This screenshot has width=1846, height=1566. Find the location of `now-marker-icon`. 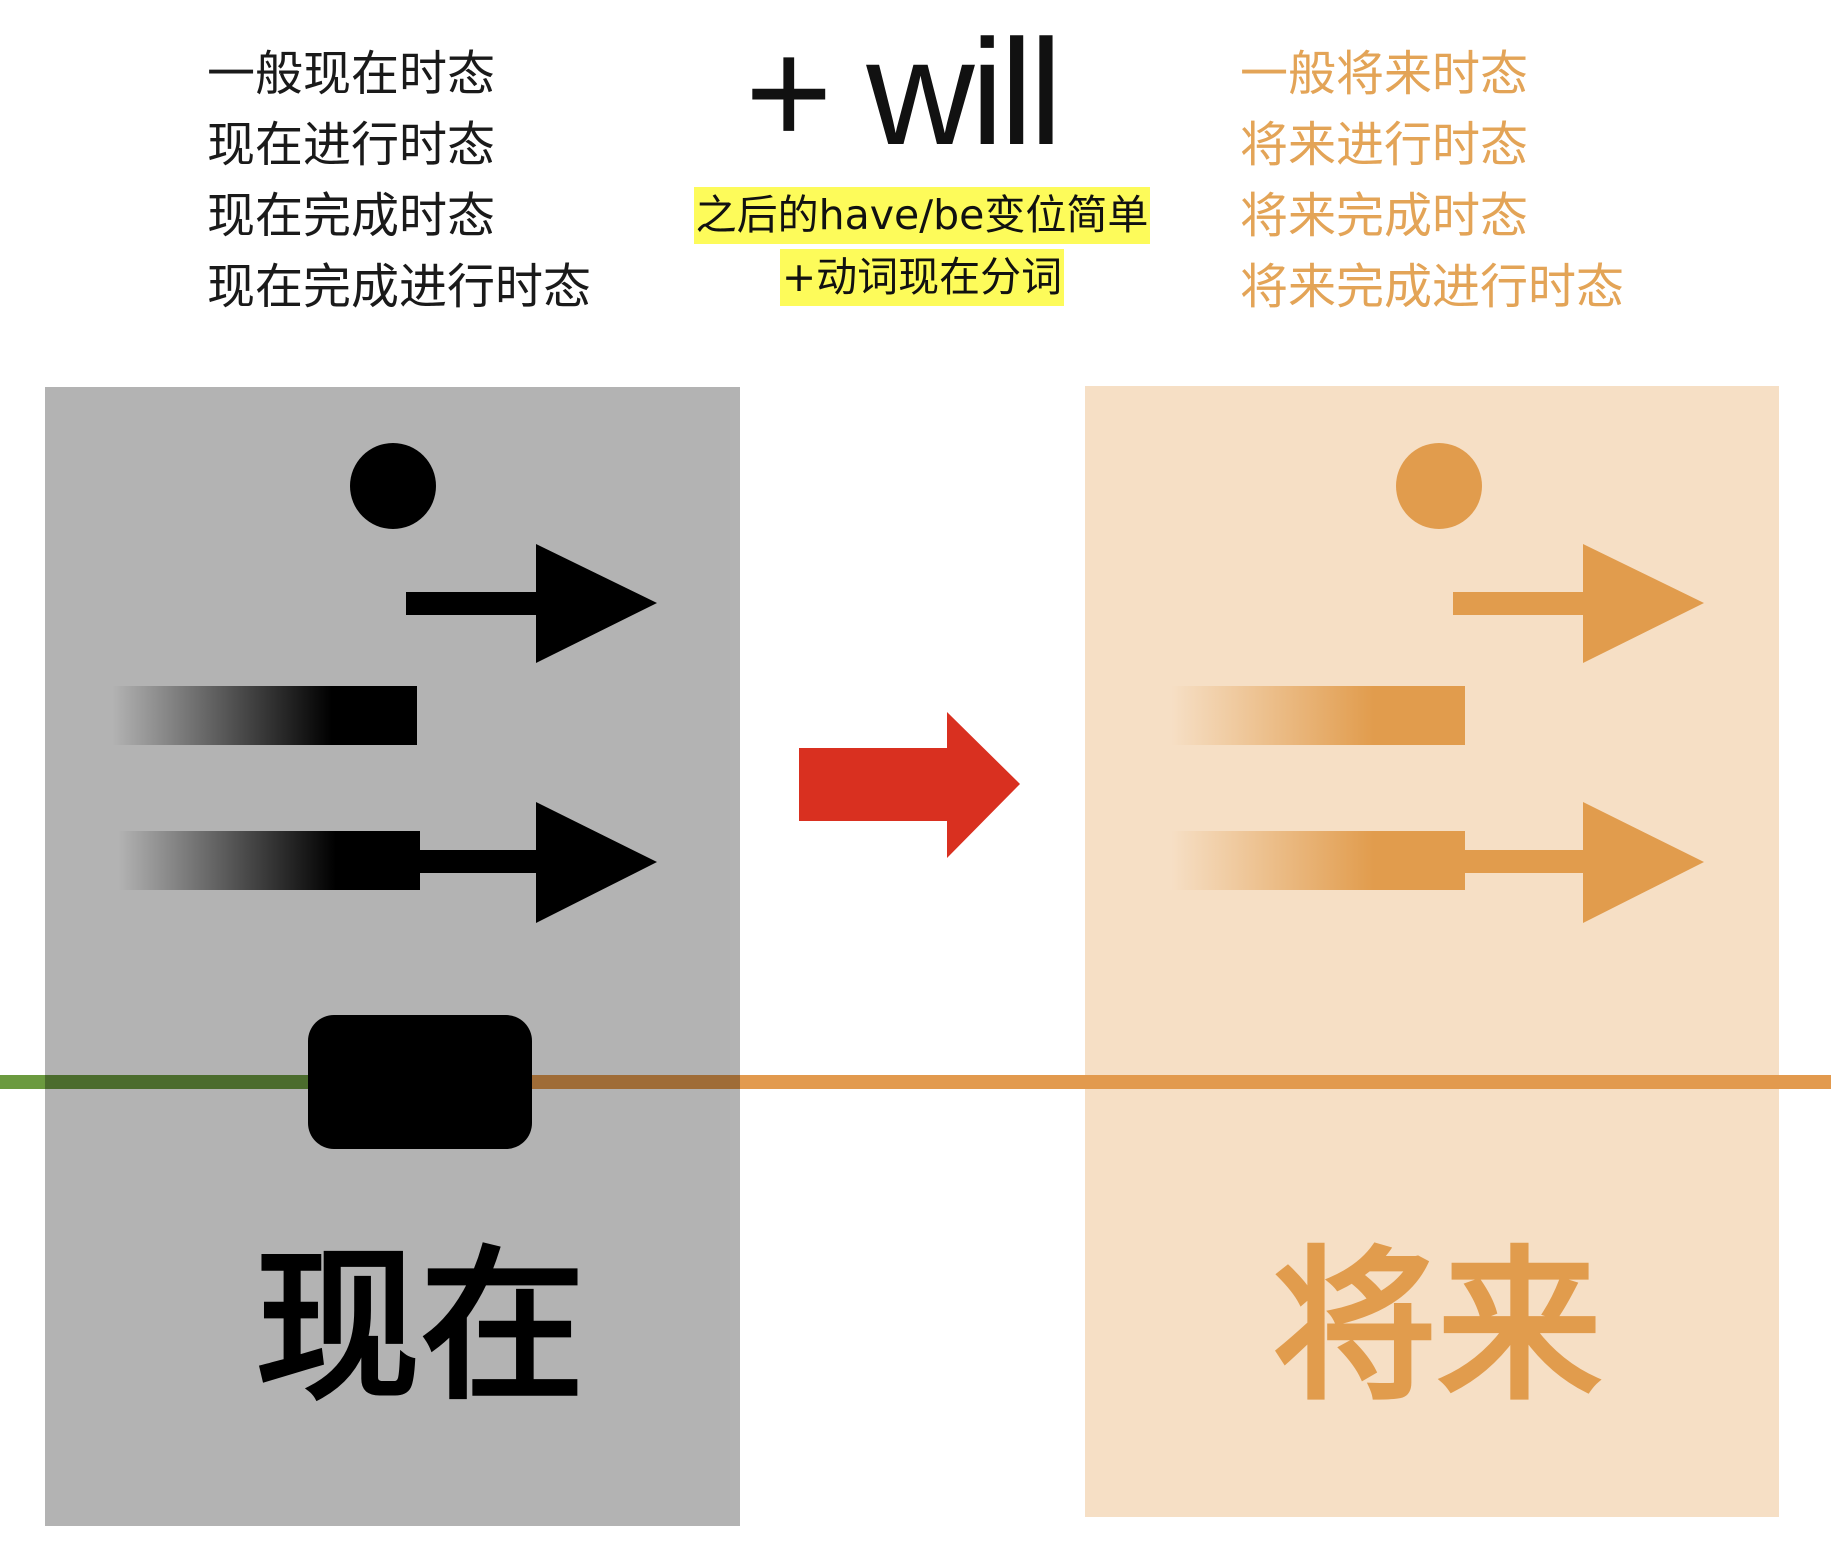

now-marker-icon is located at coordinates (420, 1082).